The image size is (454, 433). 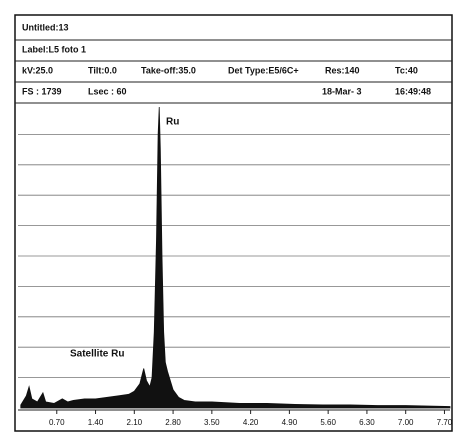 I want to click on header-field: kV:25.0, so click(x=37, y=70).